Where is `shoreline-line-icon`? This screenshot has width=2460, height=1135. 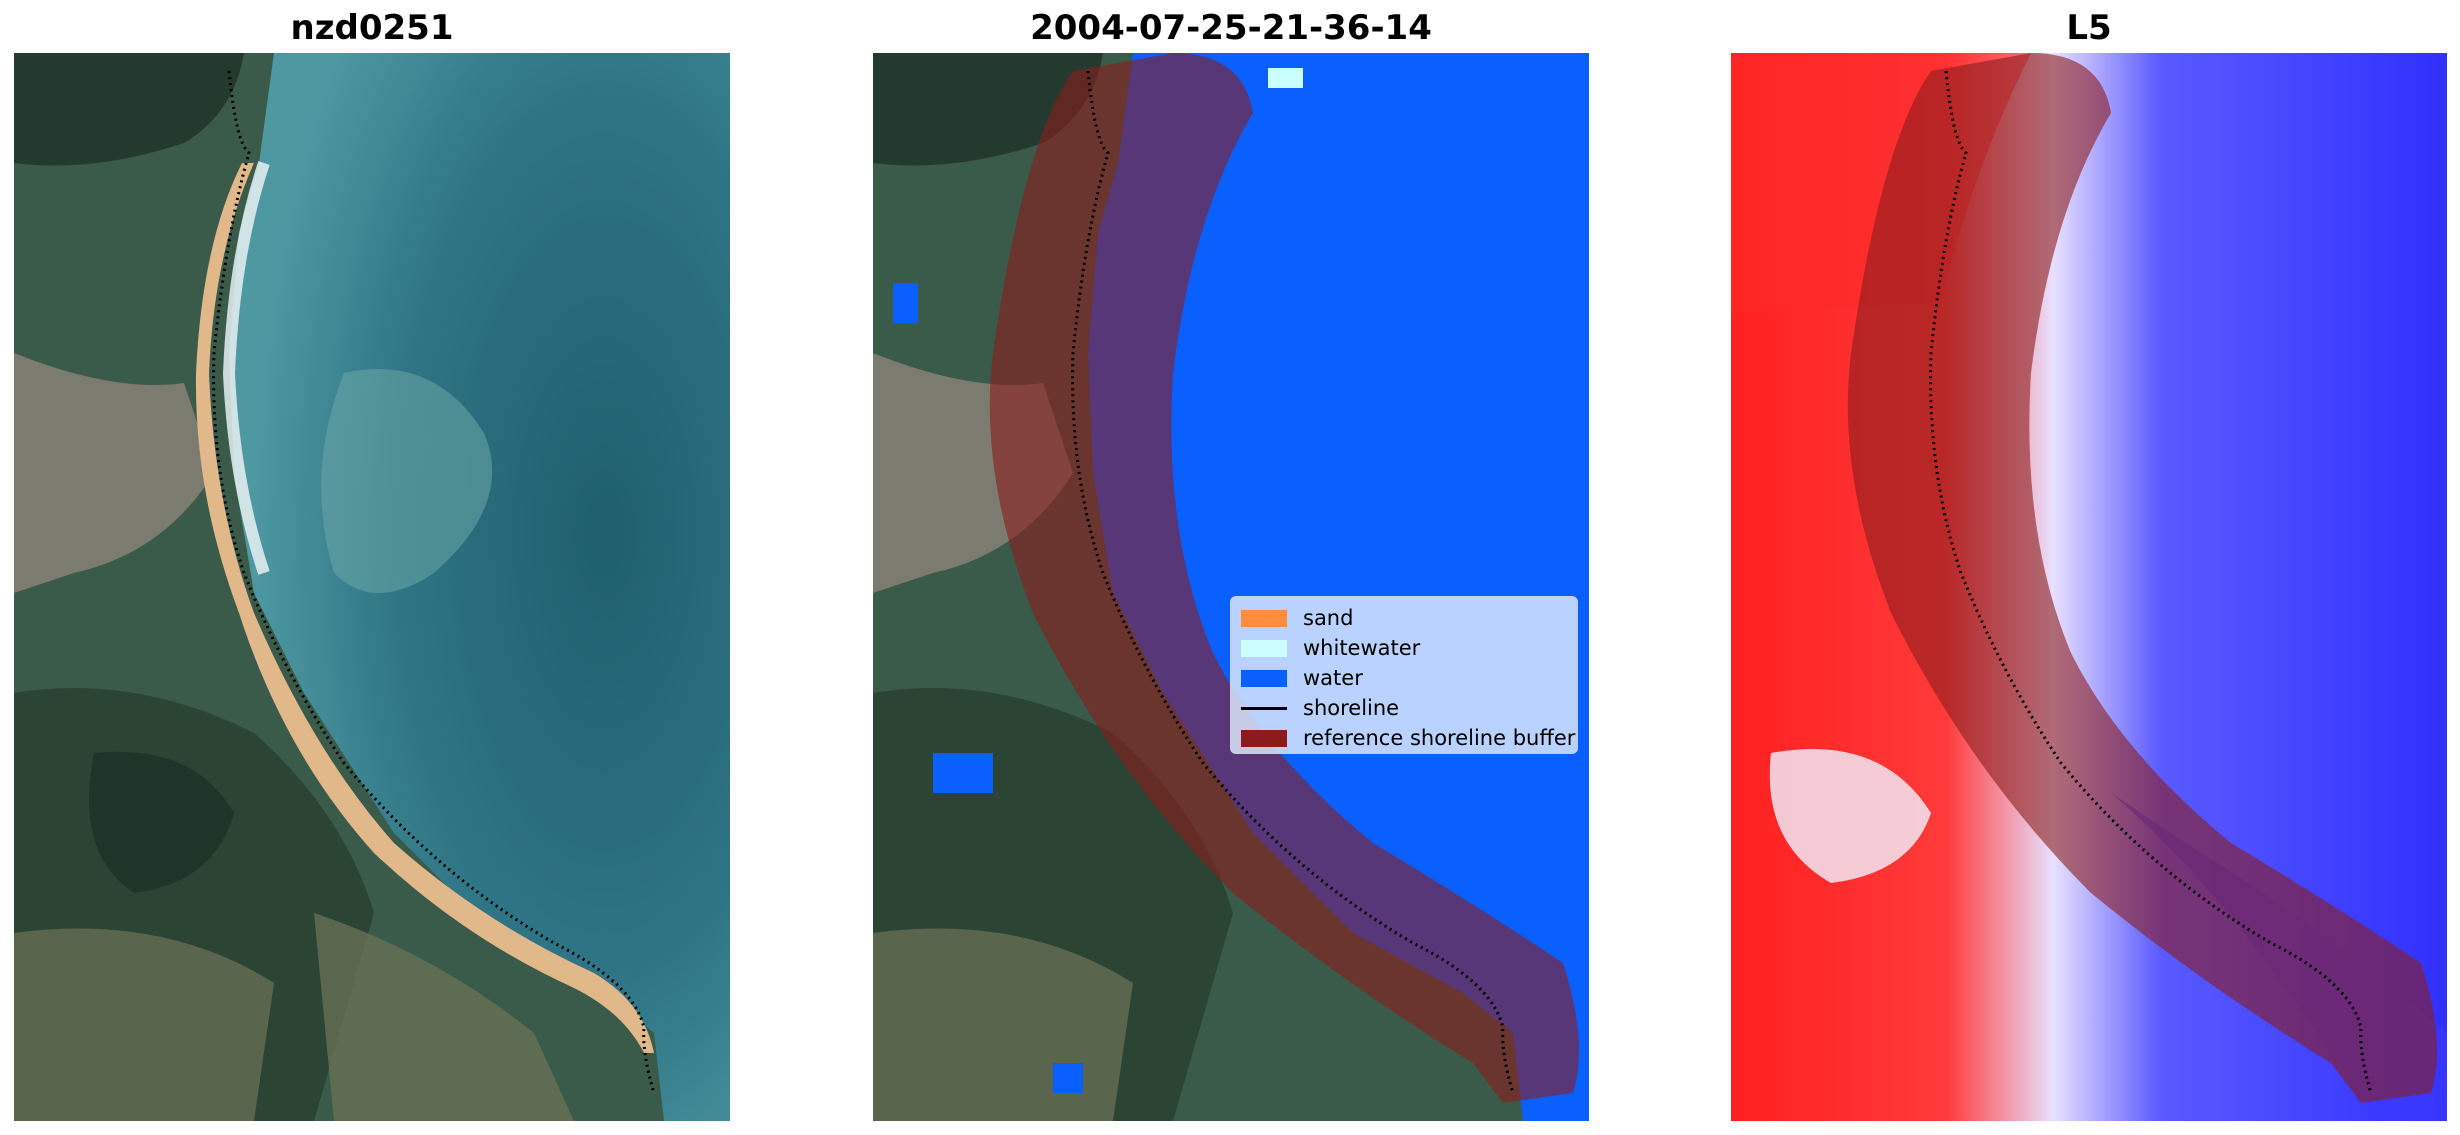
shoreline-line-icon is located at coordinates (1264, 708).